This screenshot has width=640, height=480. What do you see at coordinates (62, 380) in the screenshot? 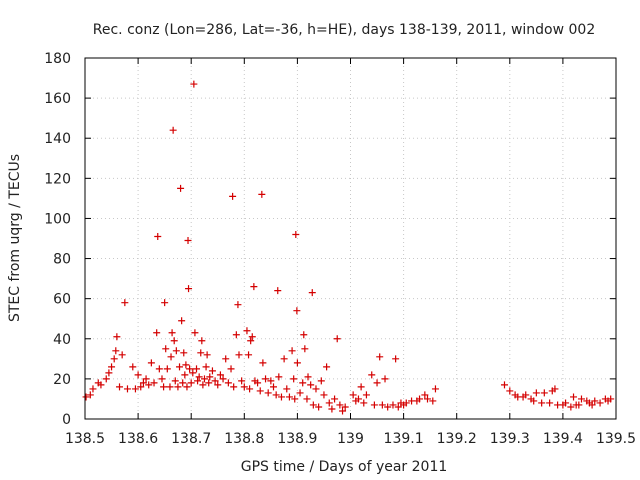
I see `y-tick-label: 20` at bounding box center [62, 380].